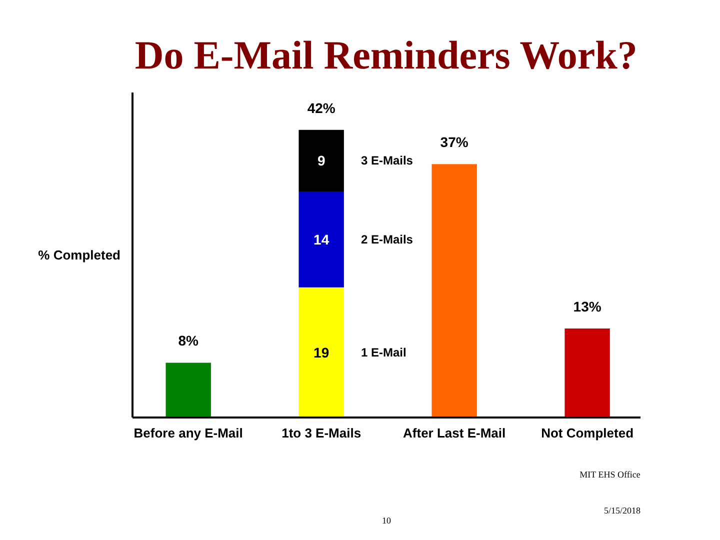 This screenshot has height=540, width=720. I want to click on data-label: 9, so click(321, 160).